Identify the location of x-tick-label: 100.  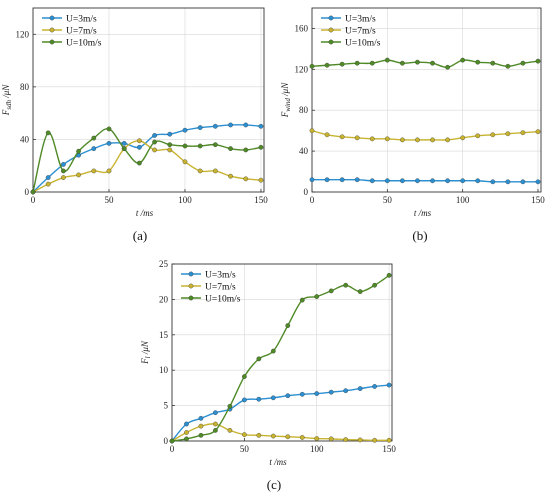
(185, 200).